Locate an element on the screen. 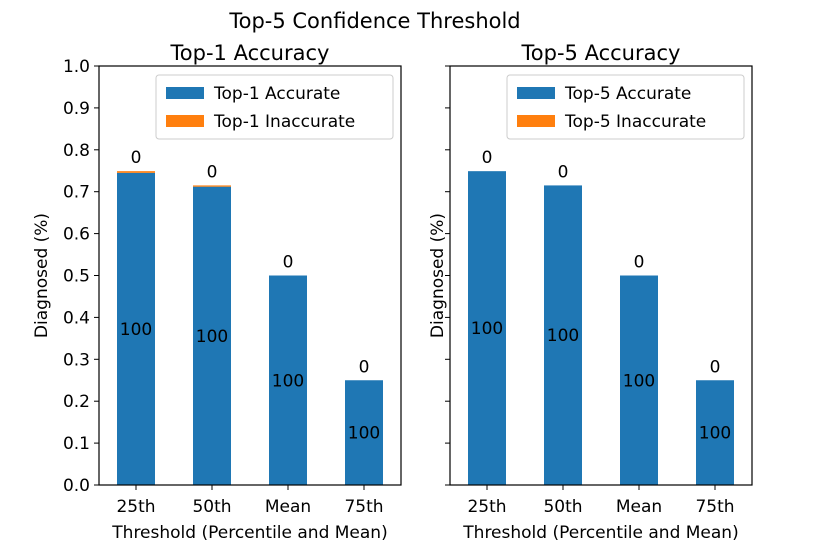  bar-inaccurate-25th is located at coordinates (136, 172).